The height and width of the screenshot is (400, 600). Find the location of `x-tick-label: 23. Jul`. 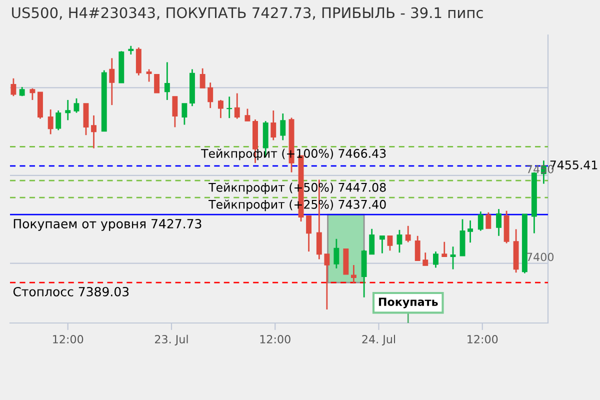

x-tick-label: 23. Jul is located at coordinates (171, 340).